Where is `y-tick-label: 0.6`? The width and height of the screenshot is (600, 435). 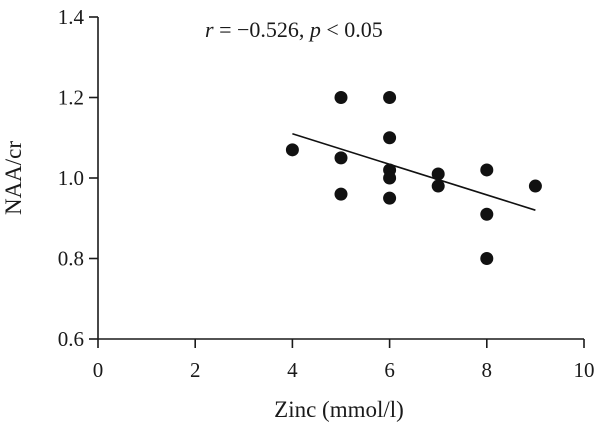
y-tick-label: 0.6 is located at coordinates (71, 339).